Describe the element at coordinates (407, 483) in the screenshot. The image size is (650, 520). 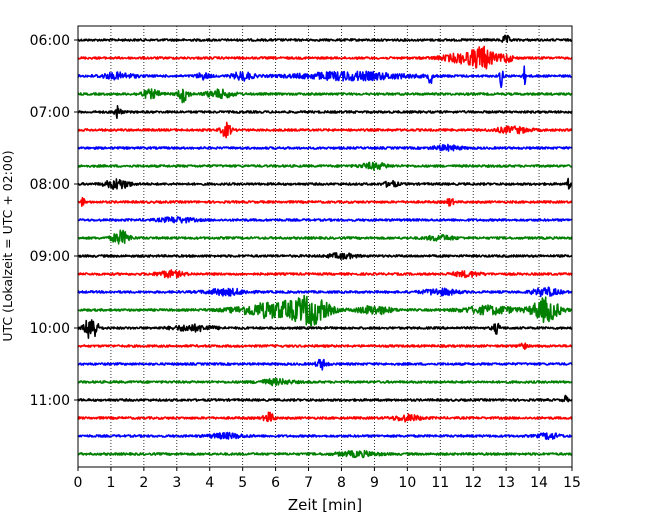
I see `x-tick-label: 10` at that location.